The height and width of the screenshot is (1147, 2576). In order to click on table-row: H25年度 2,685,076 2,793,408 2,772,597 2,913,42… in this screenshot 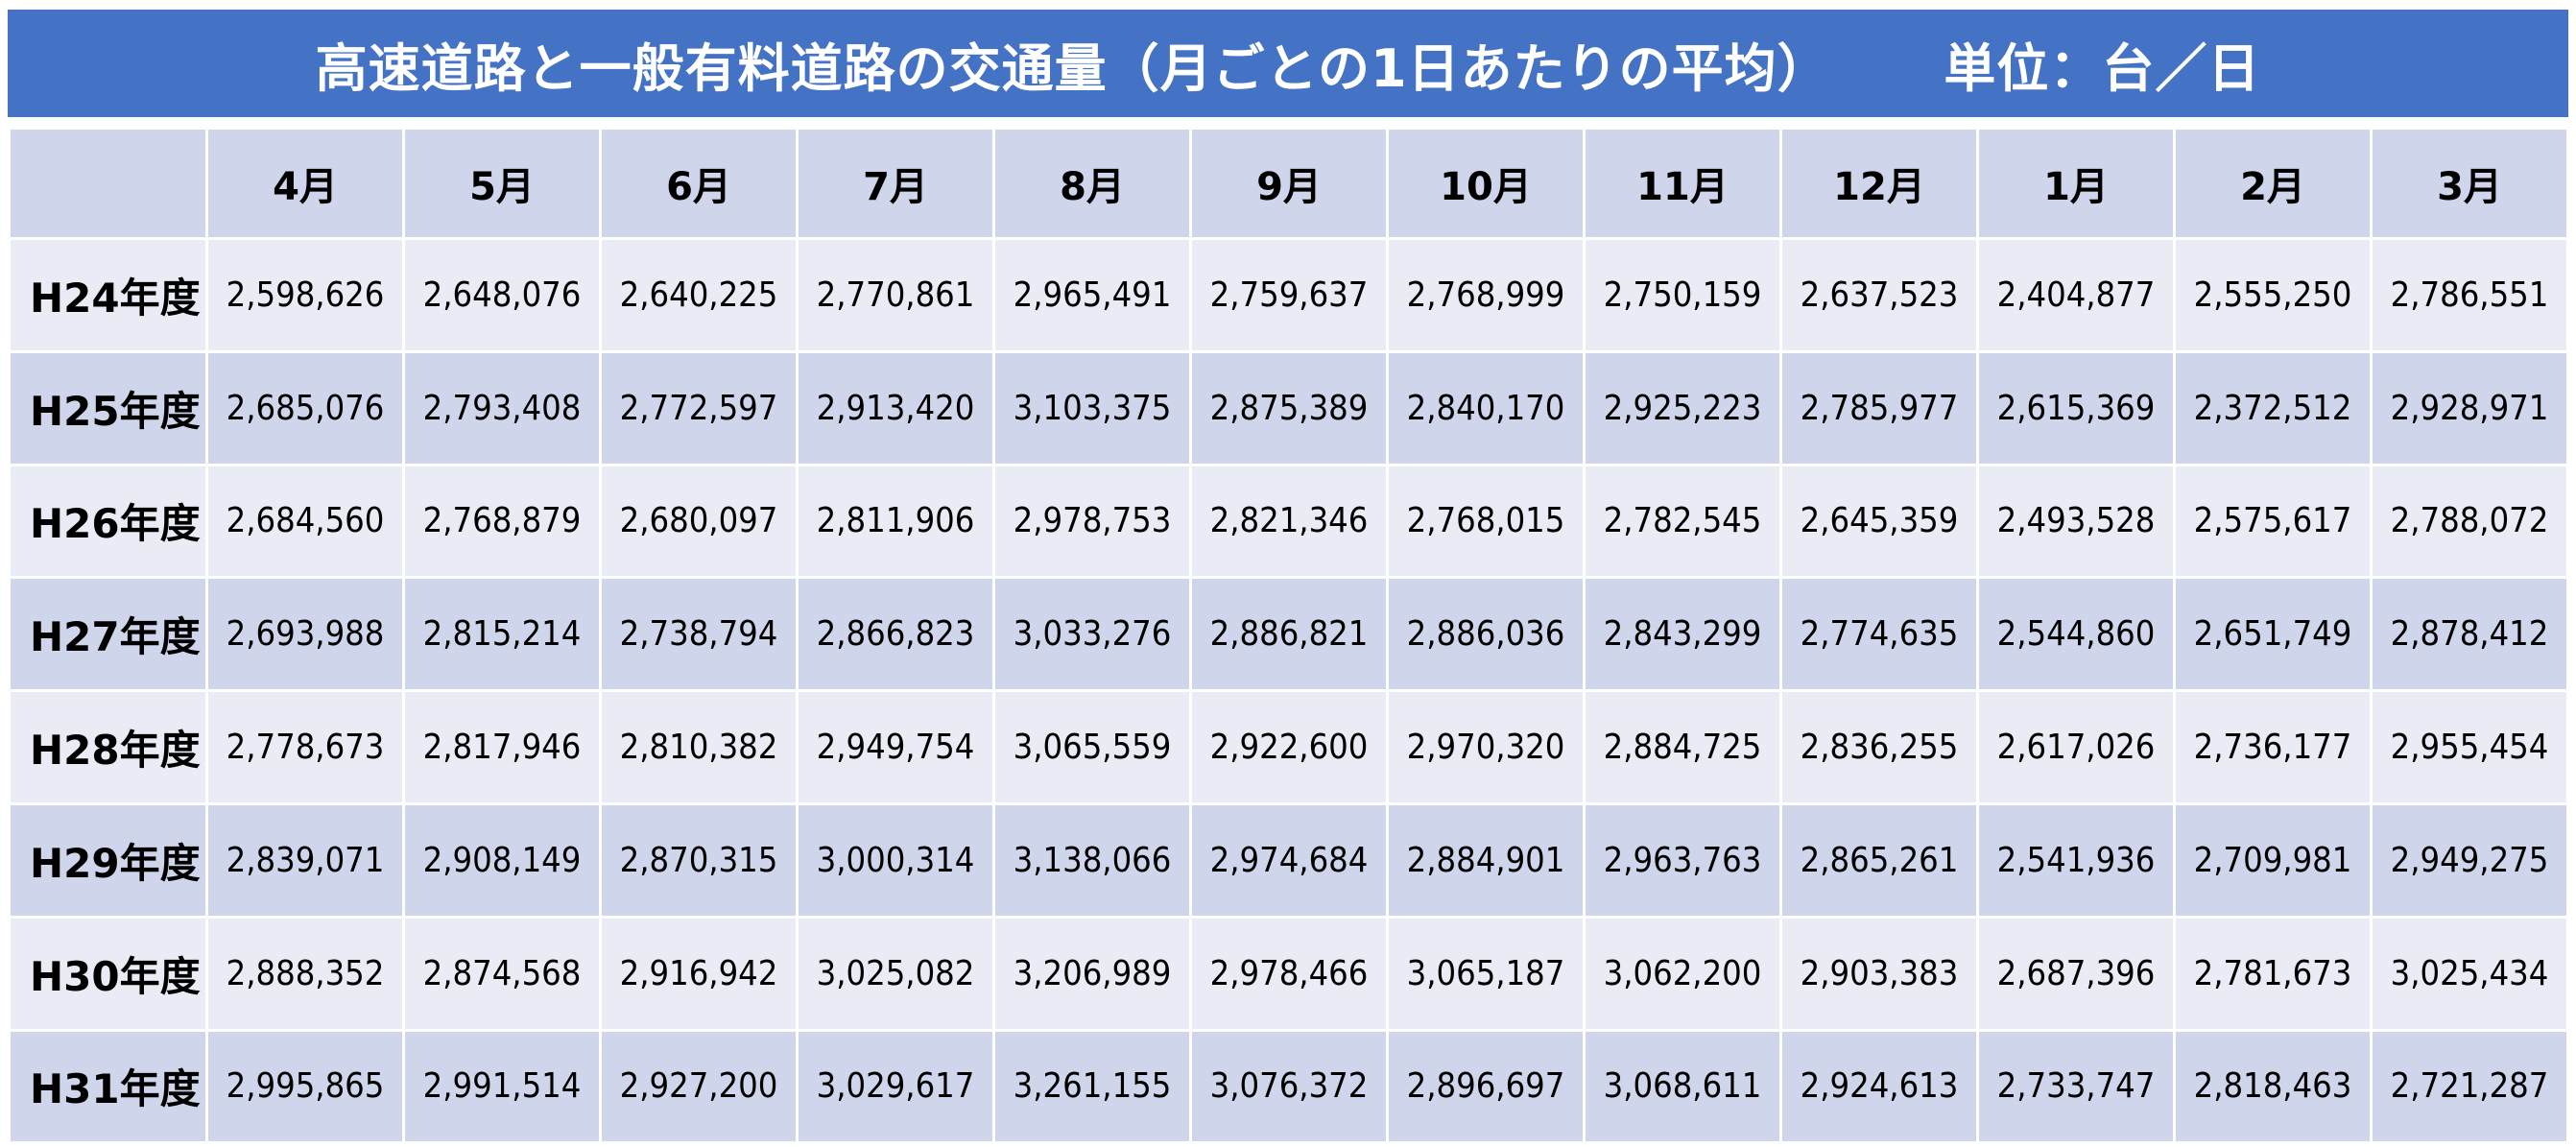, I will do `click(1288, 407)`.